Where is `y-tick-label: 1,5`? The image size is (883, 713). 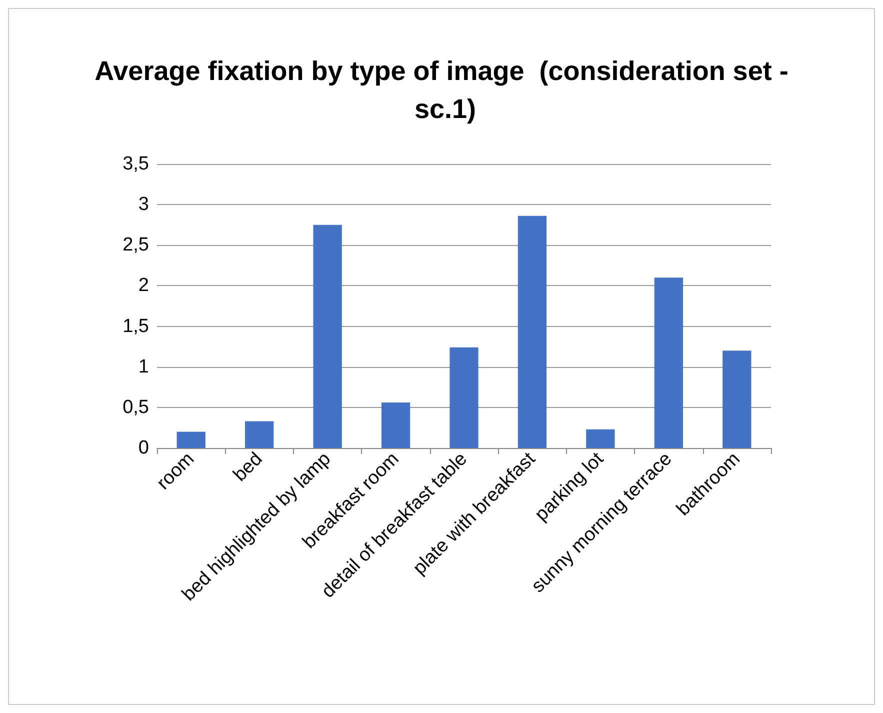 y-tick-label: 1,5 is located at coordinates (135, 326).